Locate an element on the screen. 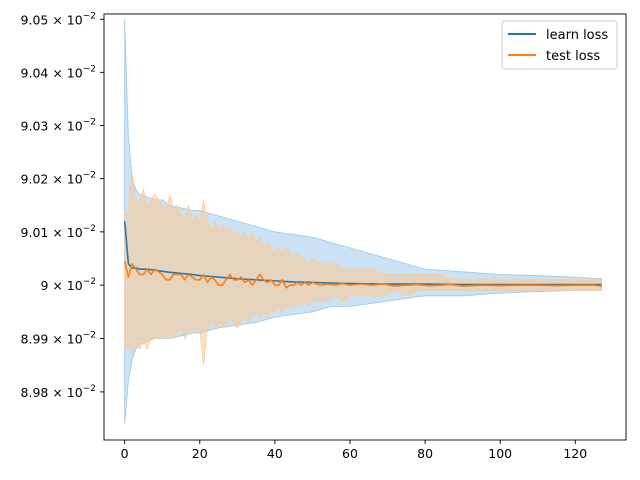  x-tick-label: 120 is located at coordinates (575, 453).